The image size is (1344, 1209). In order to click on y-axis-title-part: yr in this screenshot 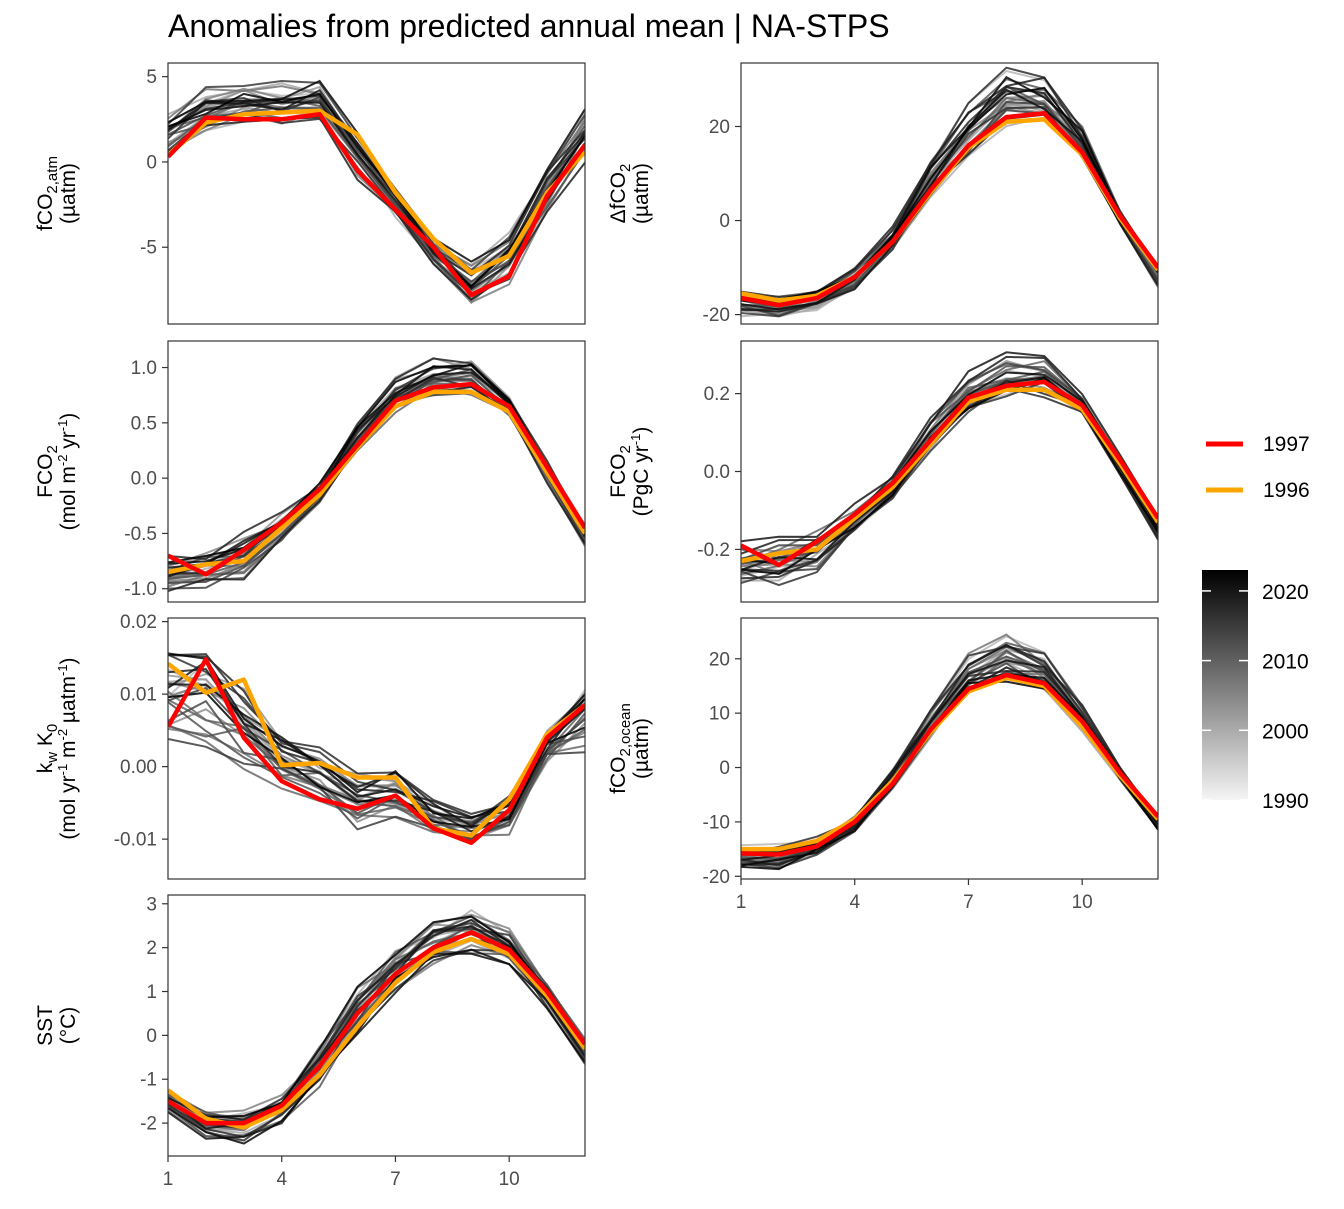, I will do `click(68, 442)`.